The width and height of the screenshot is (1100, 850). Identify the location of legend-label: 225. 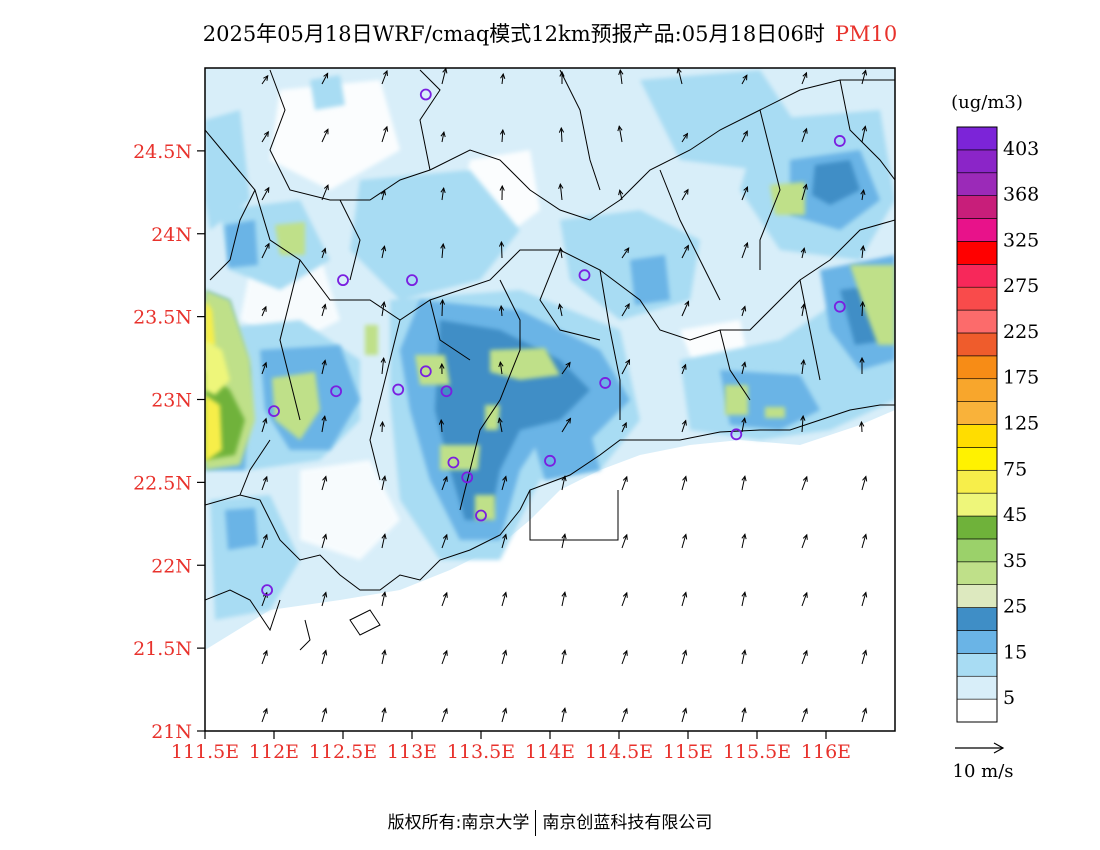
(1021, 332).